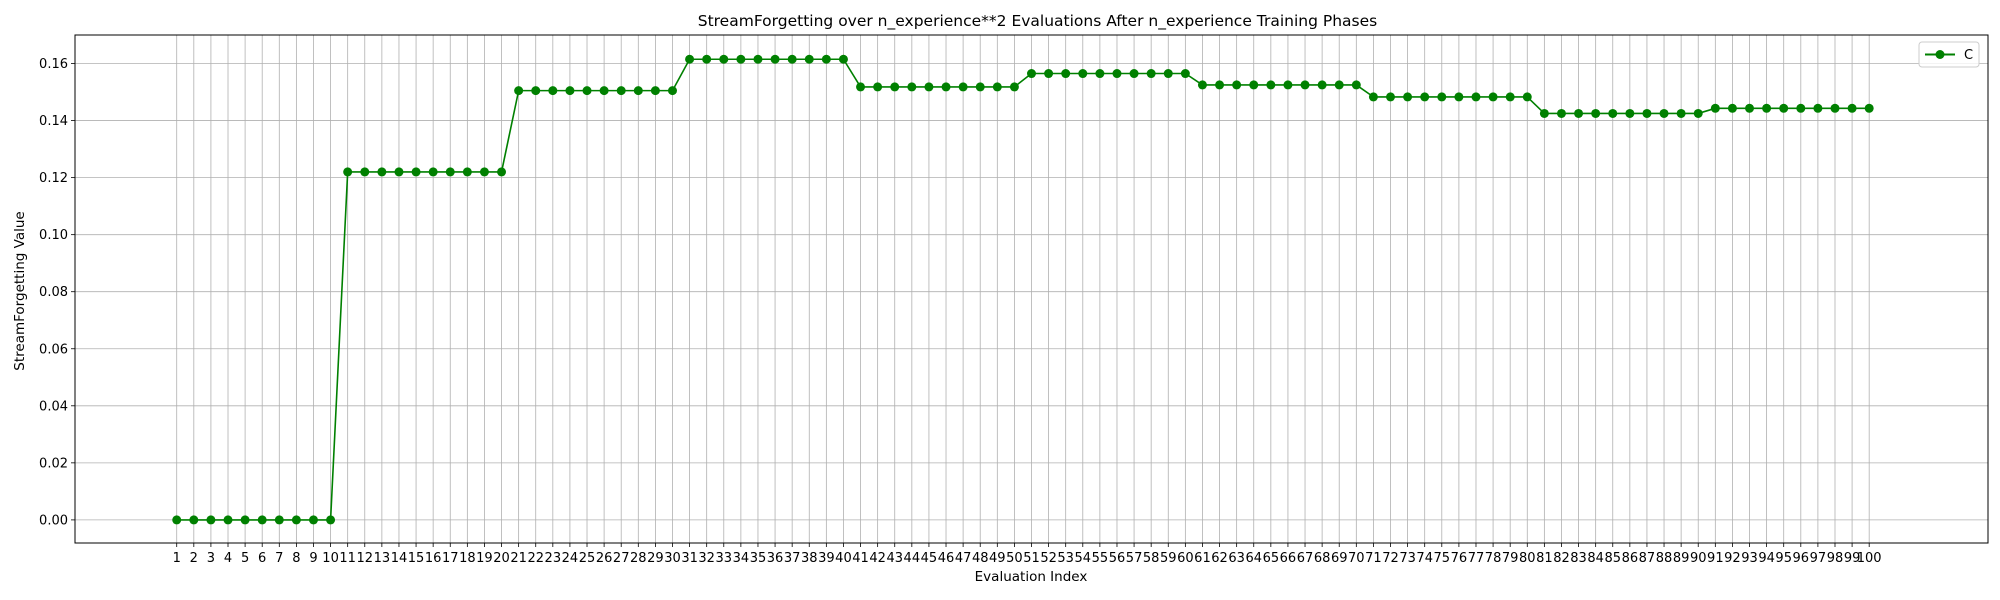  I want to click on x-tick-label: 97, so click(1818, 558).